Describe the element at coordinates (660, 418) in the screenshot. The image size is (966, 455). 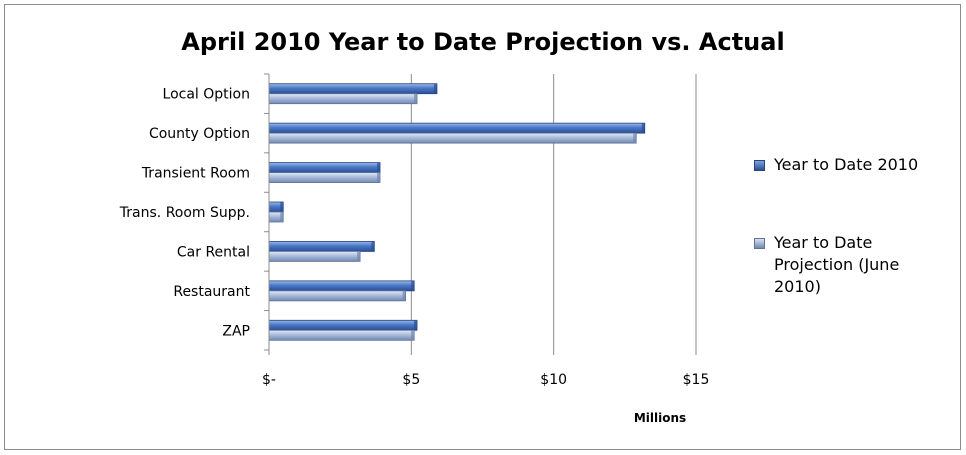
I see `x-axis-label: Millions` at that location.